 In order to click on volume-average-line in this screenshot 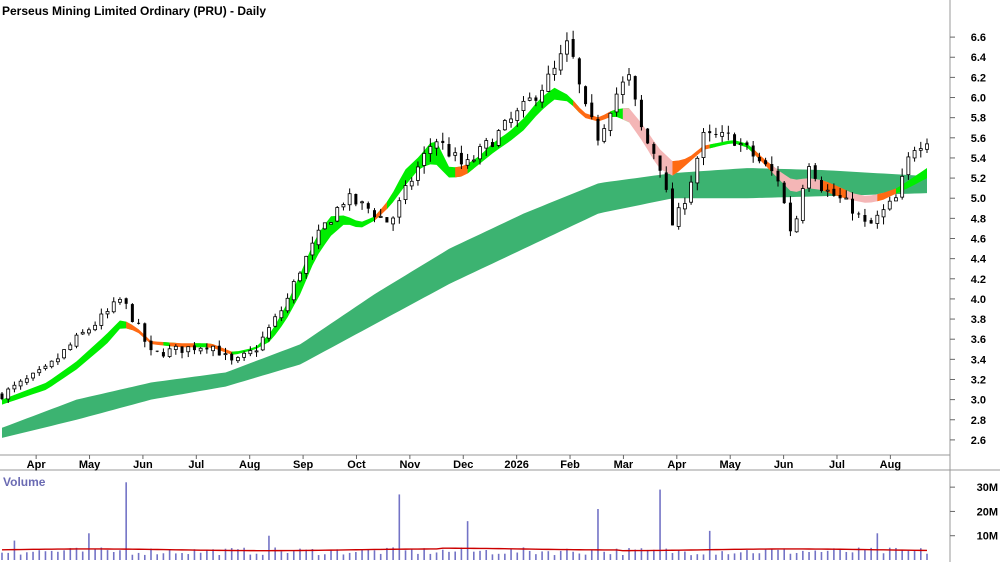, I will do `click(464, 549)`.